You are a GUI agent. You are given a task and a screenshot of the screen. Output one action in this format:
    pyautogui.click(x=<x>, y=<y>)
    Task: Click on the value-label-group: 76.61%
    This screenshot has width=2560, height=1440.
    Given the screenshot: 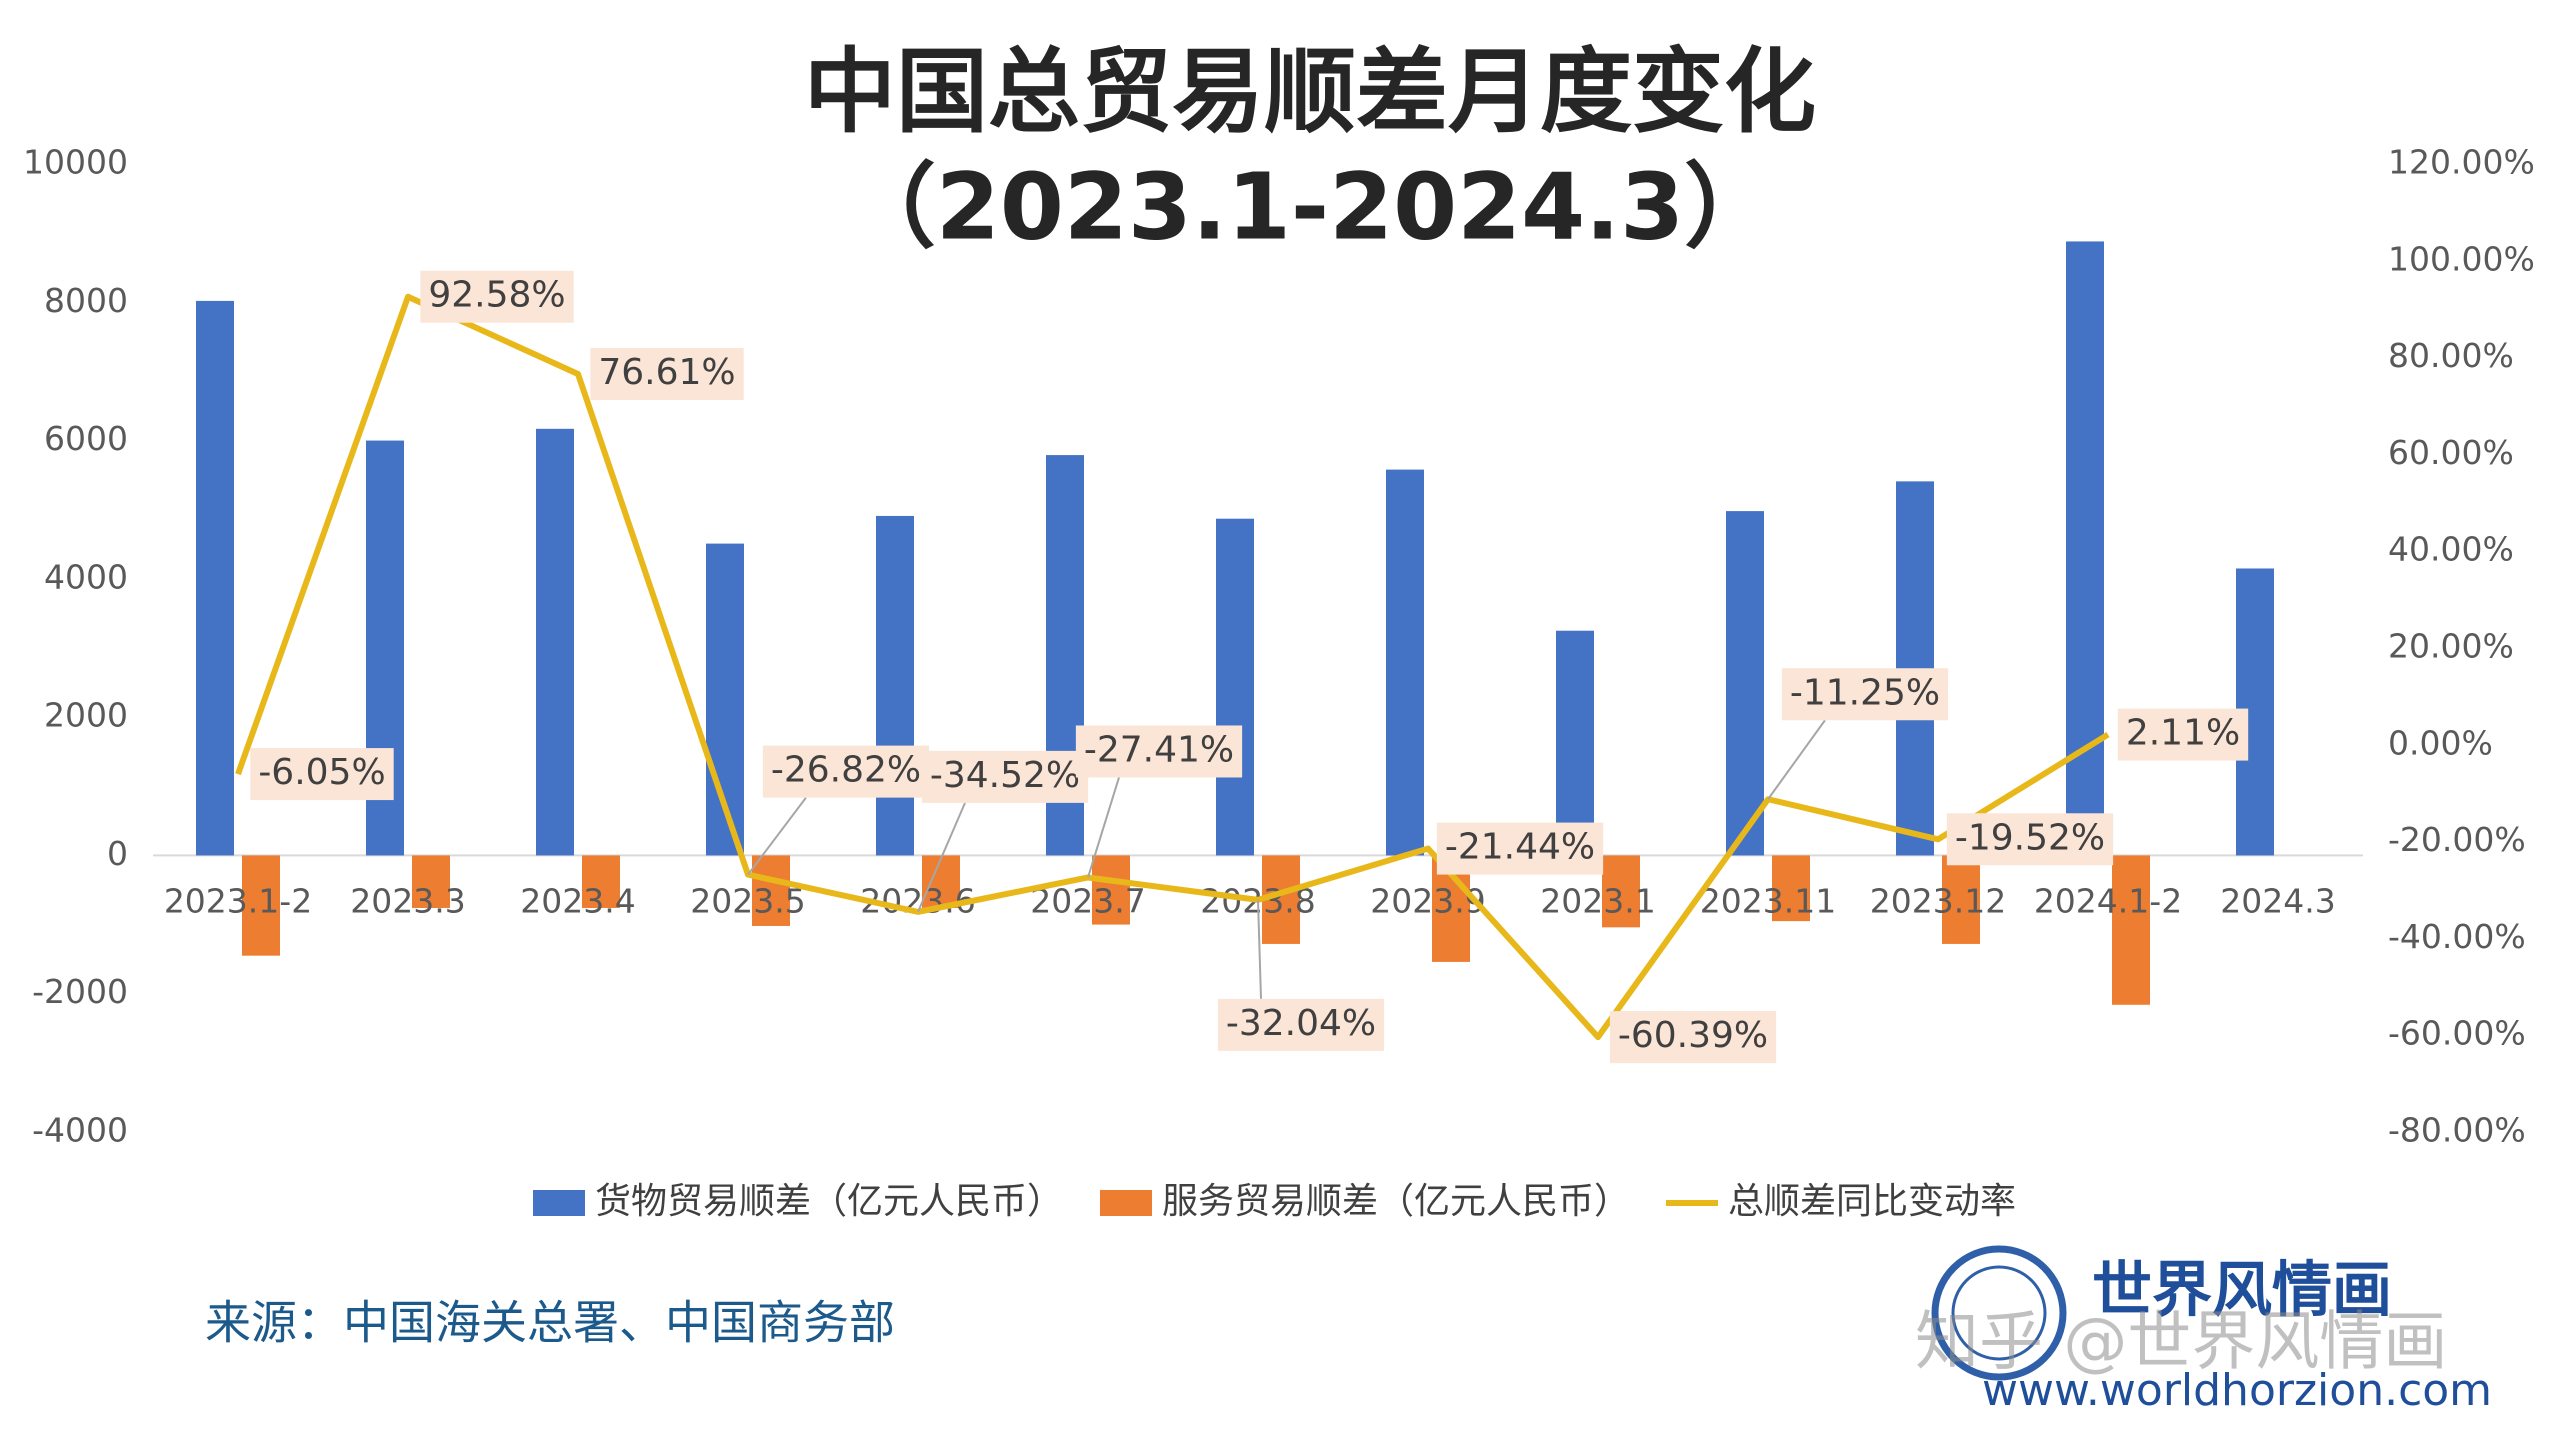 What is the action you would take?
    pyautogui.click(x=667, y=374)
    